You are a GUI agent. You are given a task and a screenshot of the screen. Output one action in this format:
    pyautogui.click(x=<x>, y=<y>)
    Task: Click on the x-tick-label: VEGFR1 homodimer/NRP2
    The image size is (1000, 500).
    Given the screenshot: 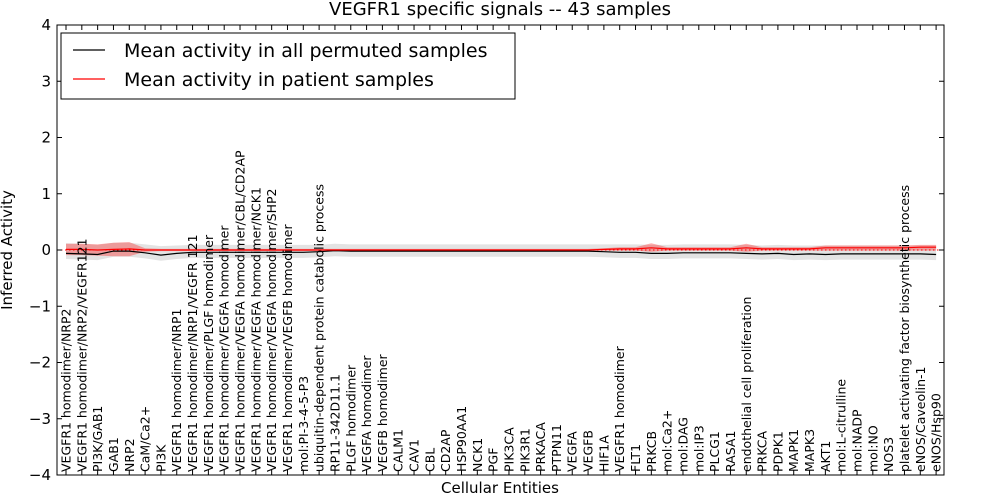 What is the action you would take?
    pyautogui.click(x=66, y=390)
    